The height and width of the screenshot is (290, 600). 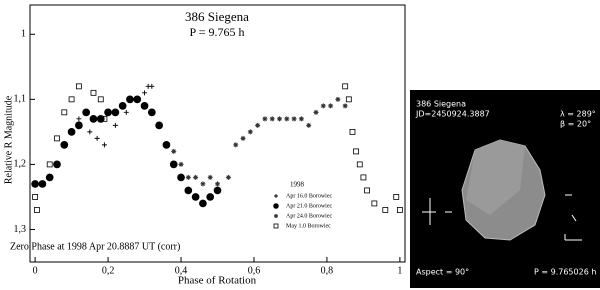 What do you see at coordinates (254, 270) in the screenshot?
I see `x-tick-label: 0,6` at bounding box center [254, 270].